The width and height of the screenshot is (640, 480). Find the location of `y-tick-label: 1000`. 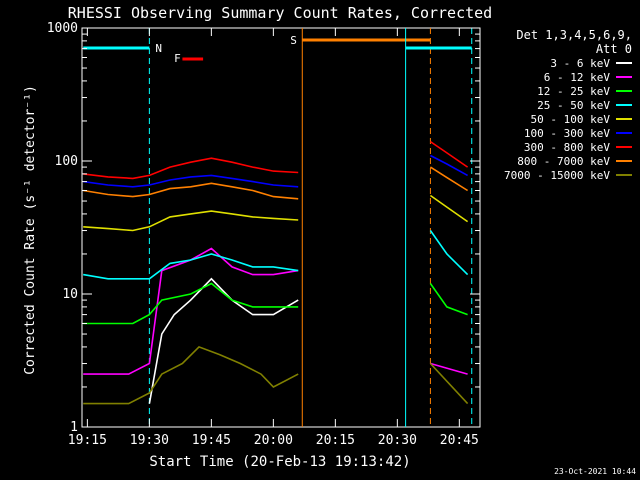

y-tick-label: 1000 is located at coordinates (62, 28).